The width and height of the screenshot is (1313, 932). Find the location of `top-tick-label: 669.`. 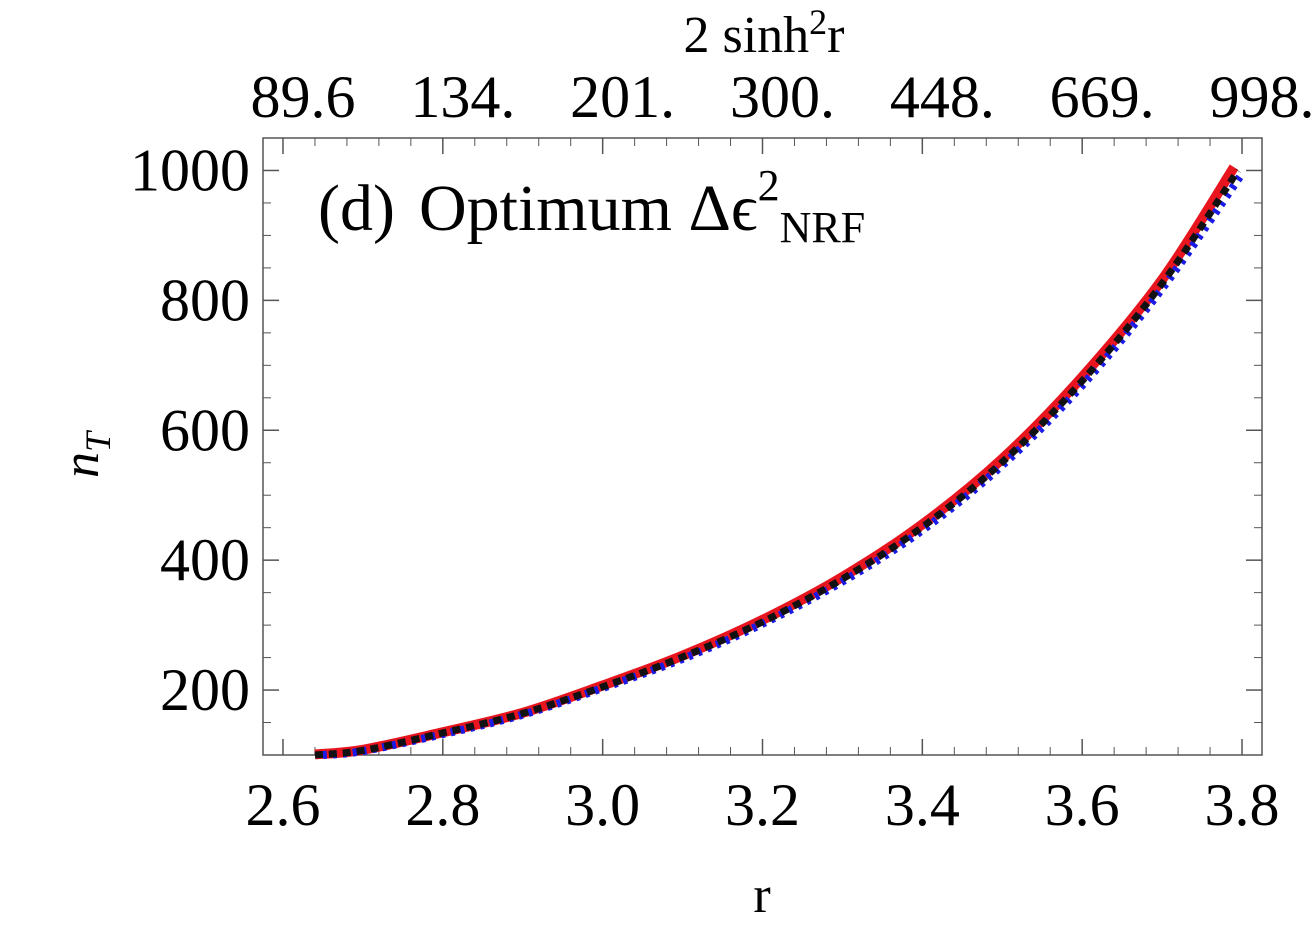

top-tick-label: 669. is located at coordinates (1102, 97).